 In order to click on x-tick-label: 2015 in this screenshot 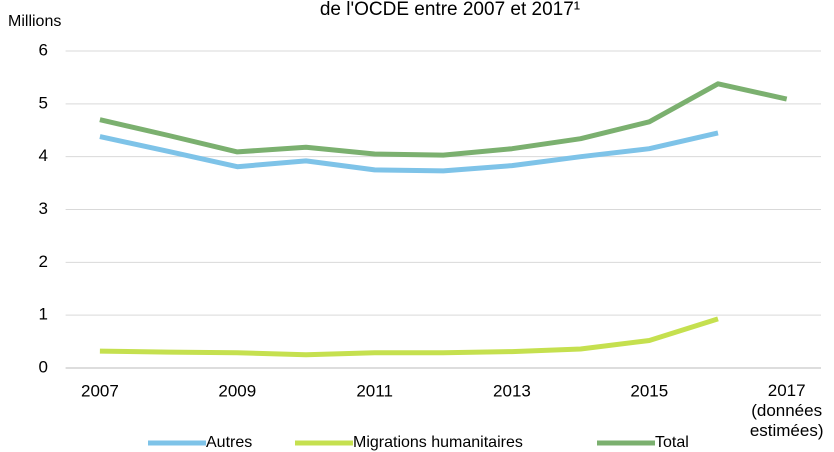, I will do `click(649, 390)`.